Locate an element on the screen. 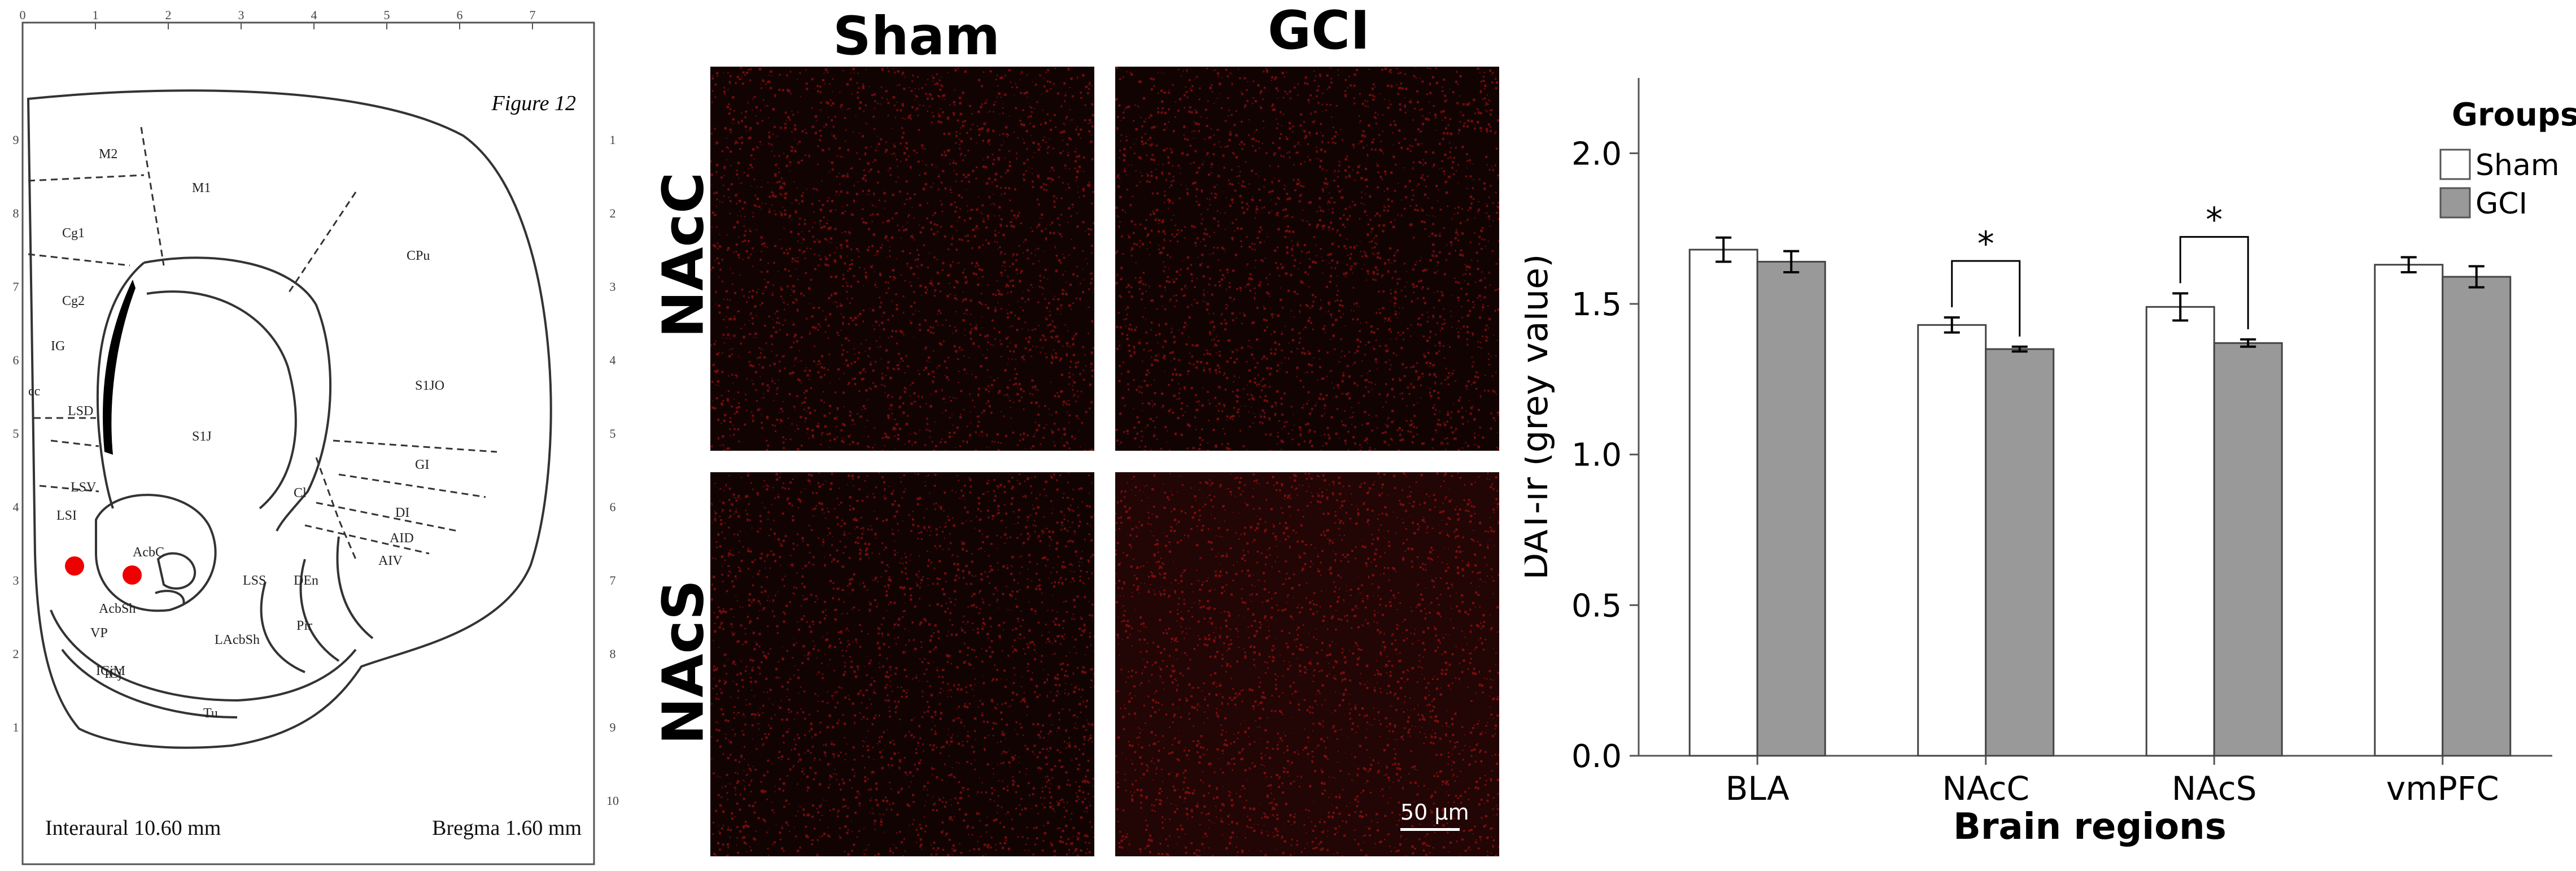 The height and width of the screenshot is (871, 2576). atlas-region-label: AcbSh is located at coordinates (117, 609).